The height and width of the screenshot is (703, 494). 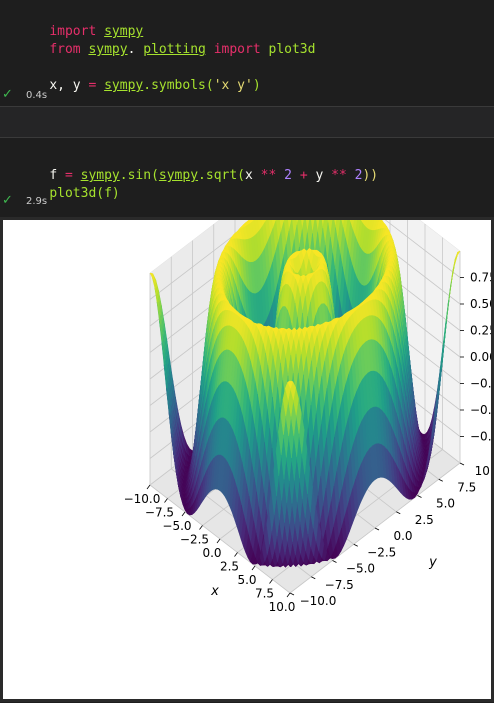 I want to click on y-tick-label: −5.0, so click(x=360, y=569).